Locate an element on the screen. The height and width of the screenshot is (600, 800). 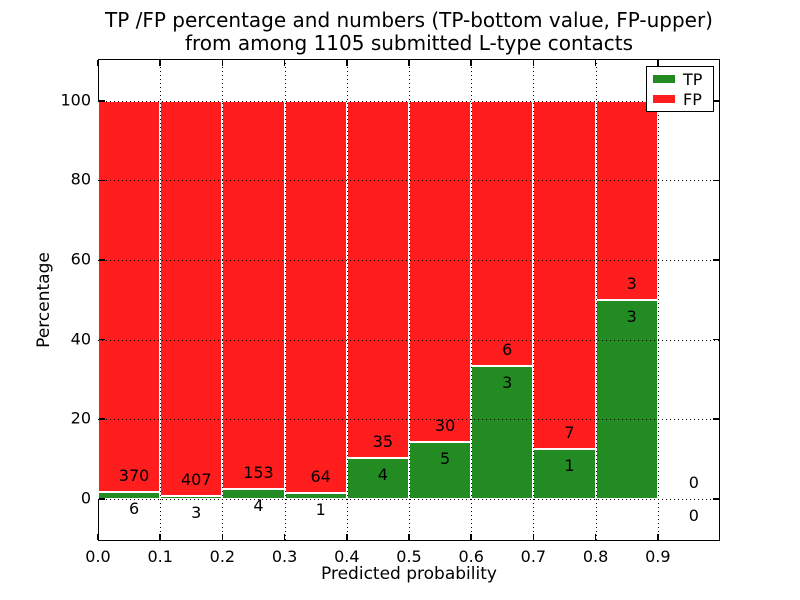
x-tick-label: 0.6 is located at coordinates (471, 556).